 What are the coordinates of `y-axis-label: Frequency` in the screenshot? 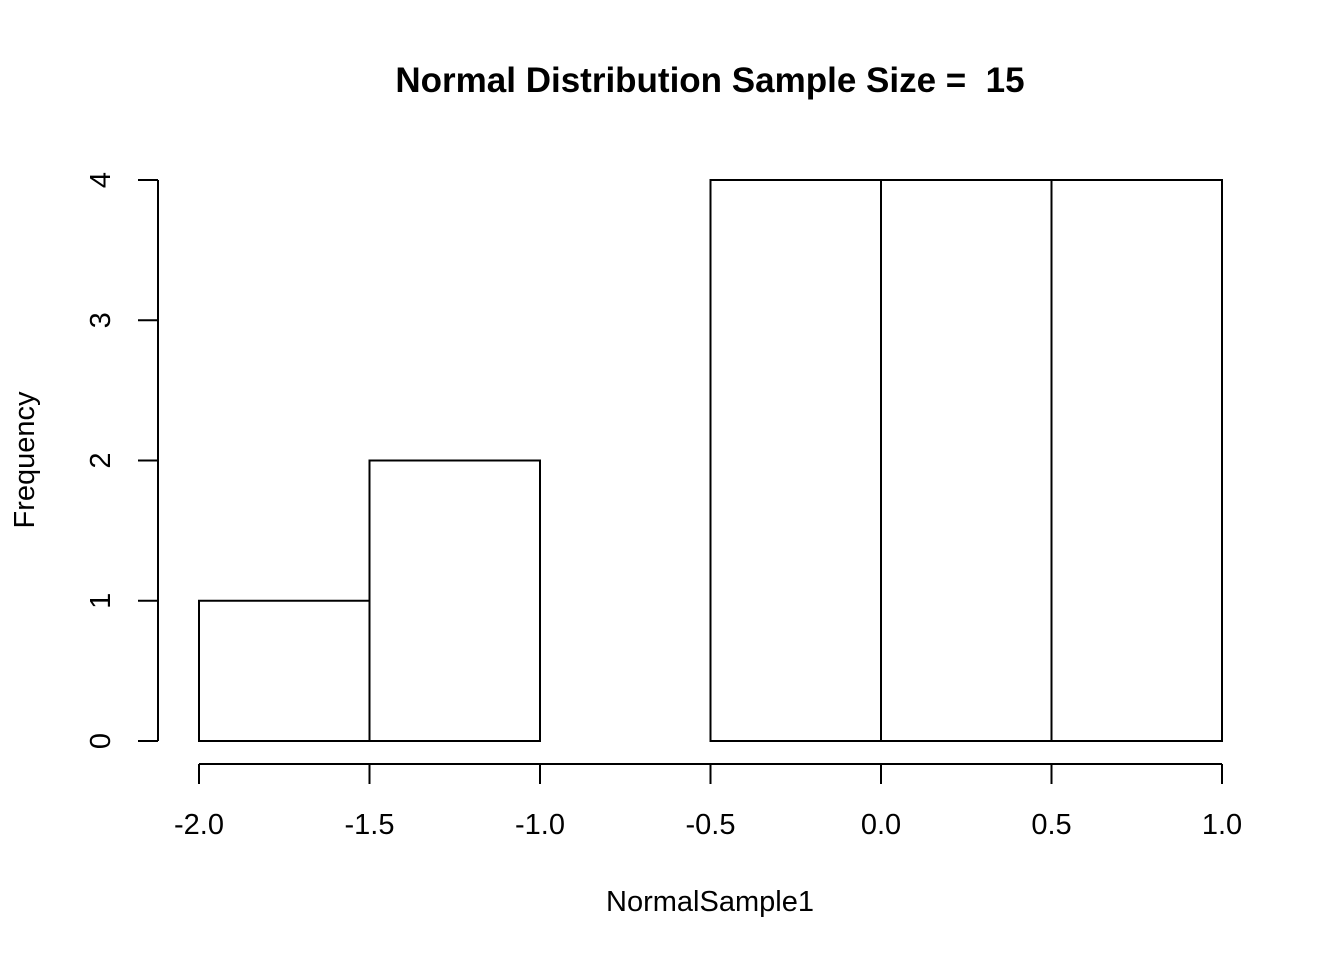 It's located at (25, 460).